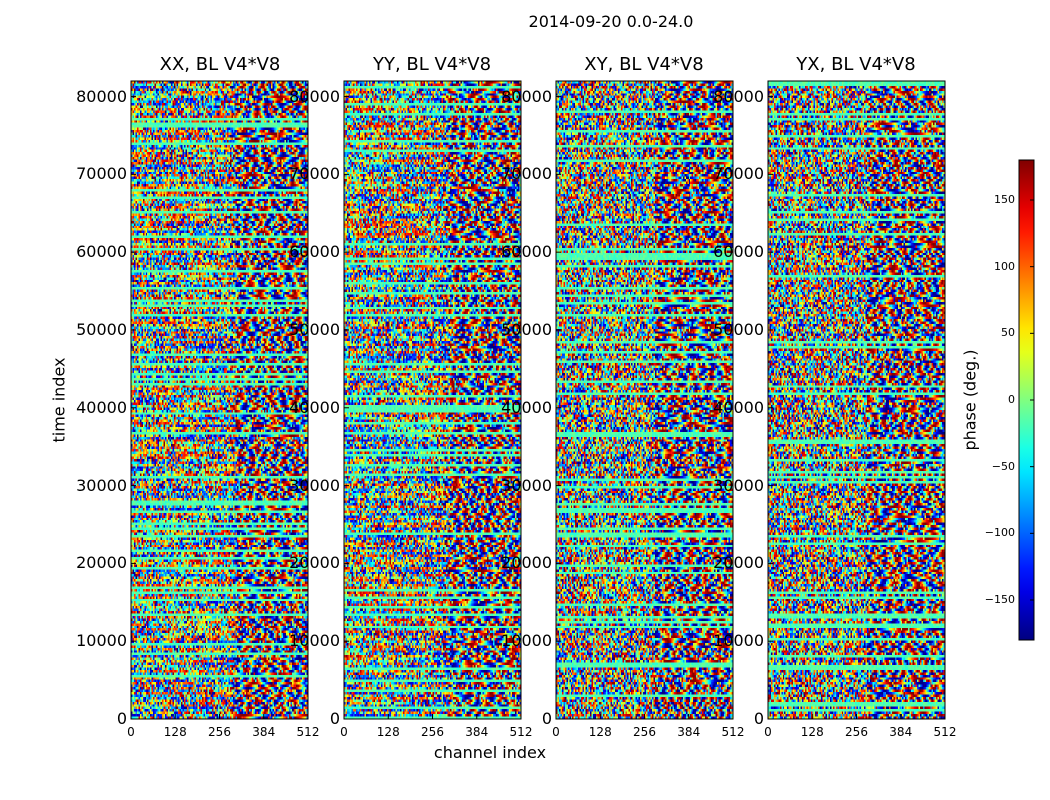 The height and width of the screenshot is (800, 1050). Describe the element at coordinates (1004, 266) in the screenshot. I see `colorbar-tick-label: 100` at that location.